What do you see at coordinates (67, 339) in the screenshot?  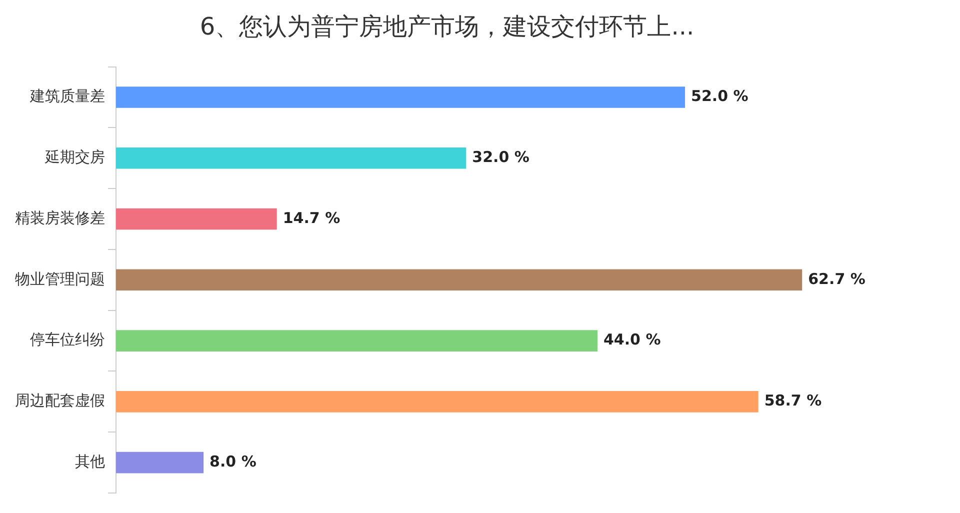 I see `y-tick-label: 停车位纠纷` at bounding box center [67, 339].